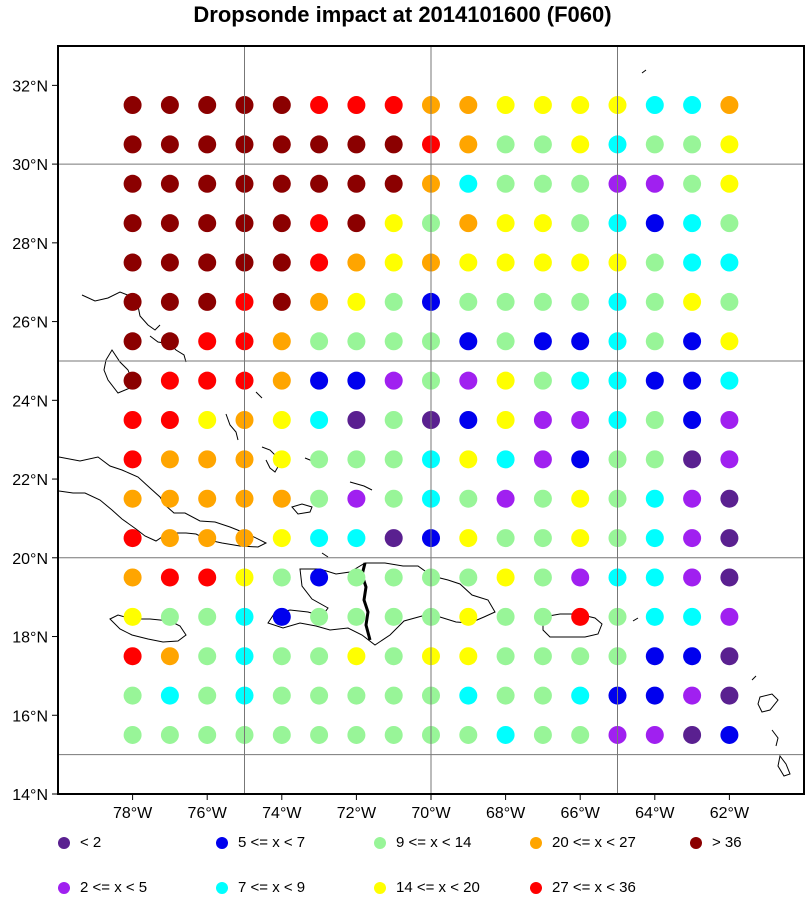 The image size is (805, 900). What do you see at coordinates (30, 559) in the screenshot?
I see `lat-tick-label: 20°N` at bounding box center [30, 559].